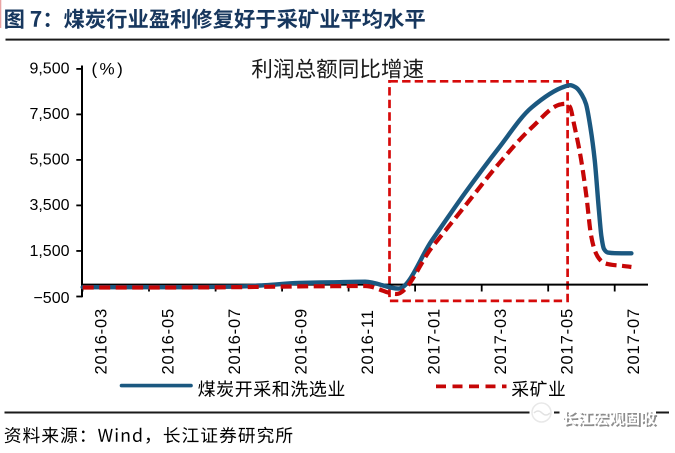 The width and height of the screenshot is (675, 453). I want to click on svg-text: 3,500, so click(49, 205).